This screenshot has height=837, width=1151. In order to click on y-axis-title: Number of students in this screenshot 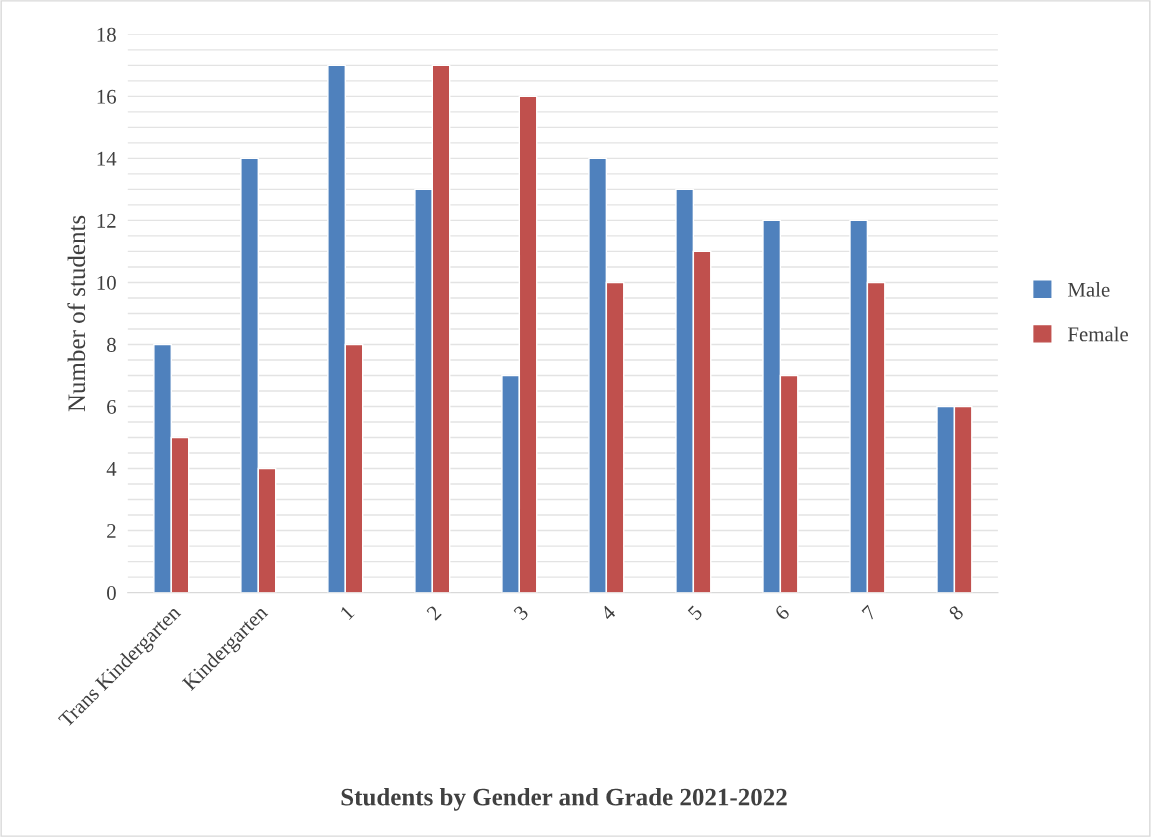, I will do `click(76, 313)`.